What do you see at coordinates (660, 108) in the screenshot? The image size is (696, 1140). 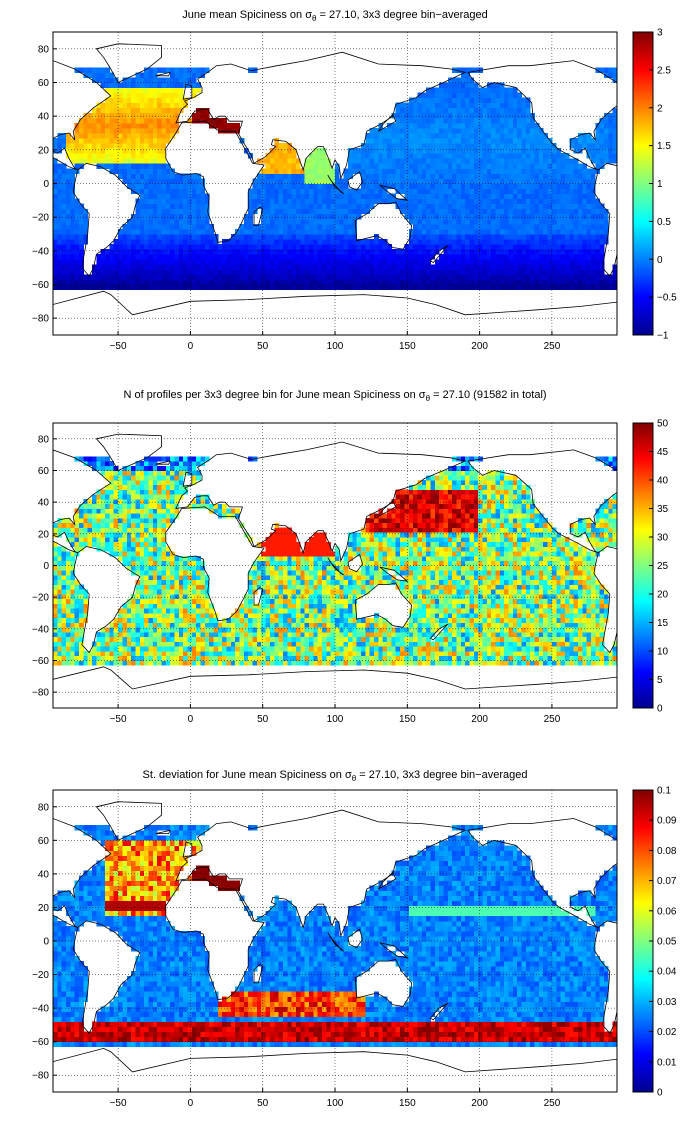 I see `colorbar-tick-label: 2` at bounding box center [660, 108].